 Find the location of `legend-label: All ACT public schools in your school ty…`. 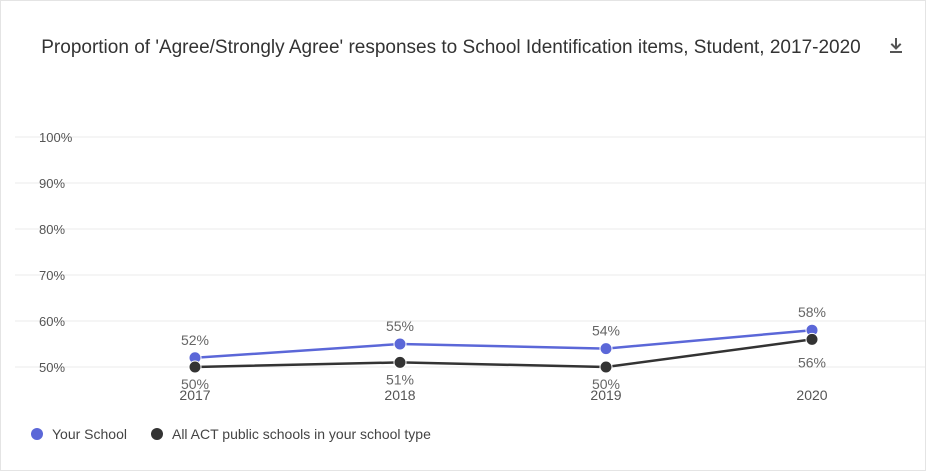

legend-label: All ACT public schools in your school ty… is located at coordinates (301, 434).